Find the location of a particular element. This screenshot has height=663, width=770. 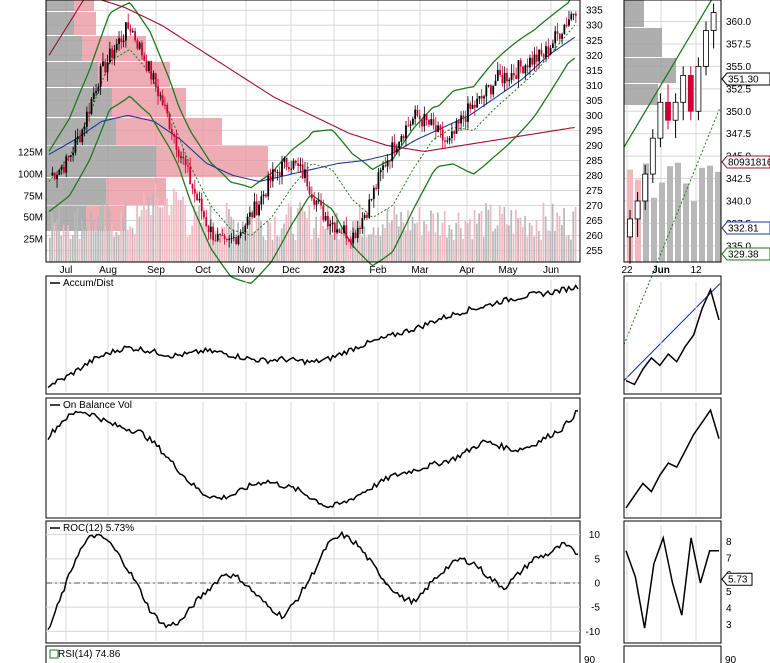

roc-line is located at coordinates (312, 580).